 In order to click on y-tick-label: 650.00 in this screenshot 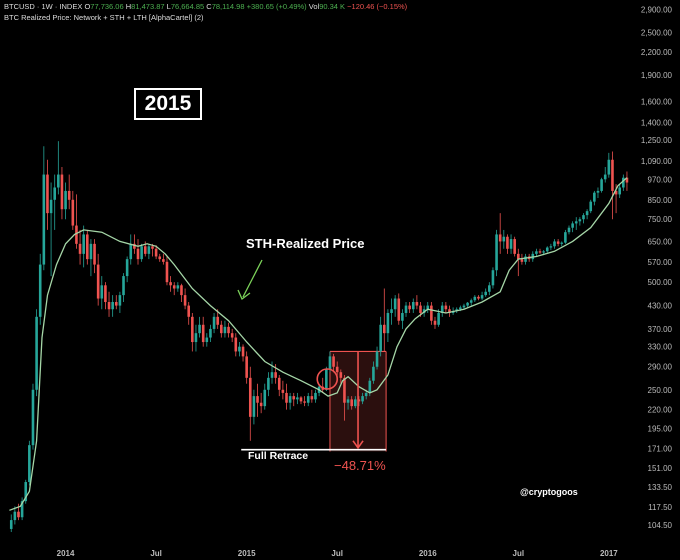, I will do `click(660, 241)`.